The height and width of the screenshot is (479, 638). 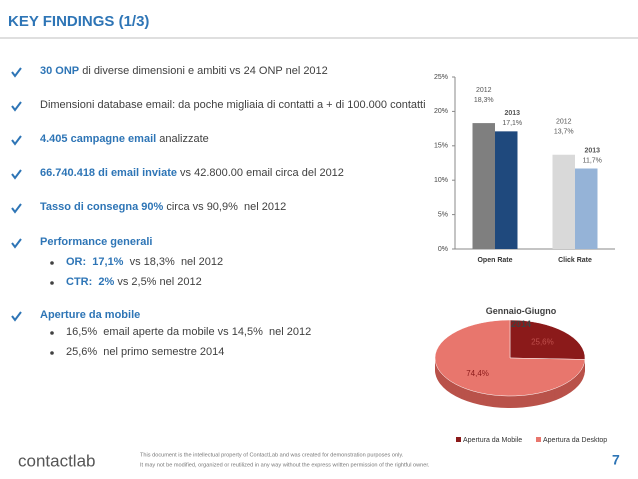 I want to click on y-tick-label: 15%, so click(x=441, y=146).